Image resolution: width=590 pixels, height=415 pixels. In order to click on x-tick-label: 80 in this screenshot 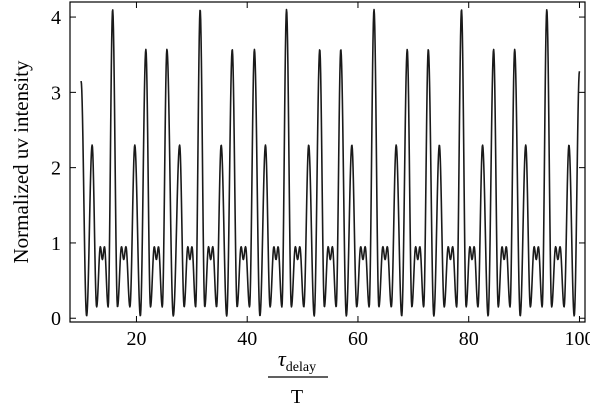, I will do `click(469, 339)`.